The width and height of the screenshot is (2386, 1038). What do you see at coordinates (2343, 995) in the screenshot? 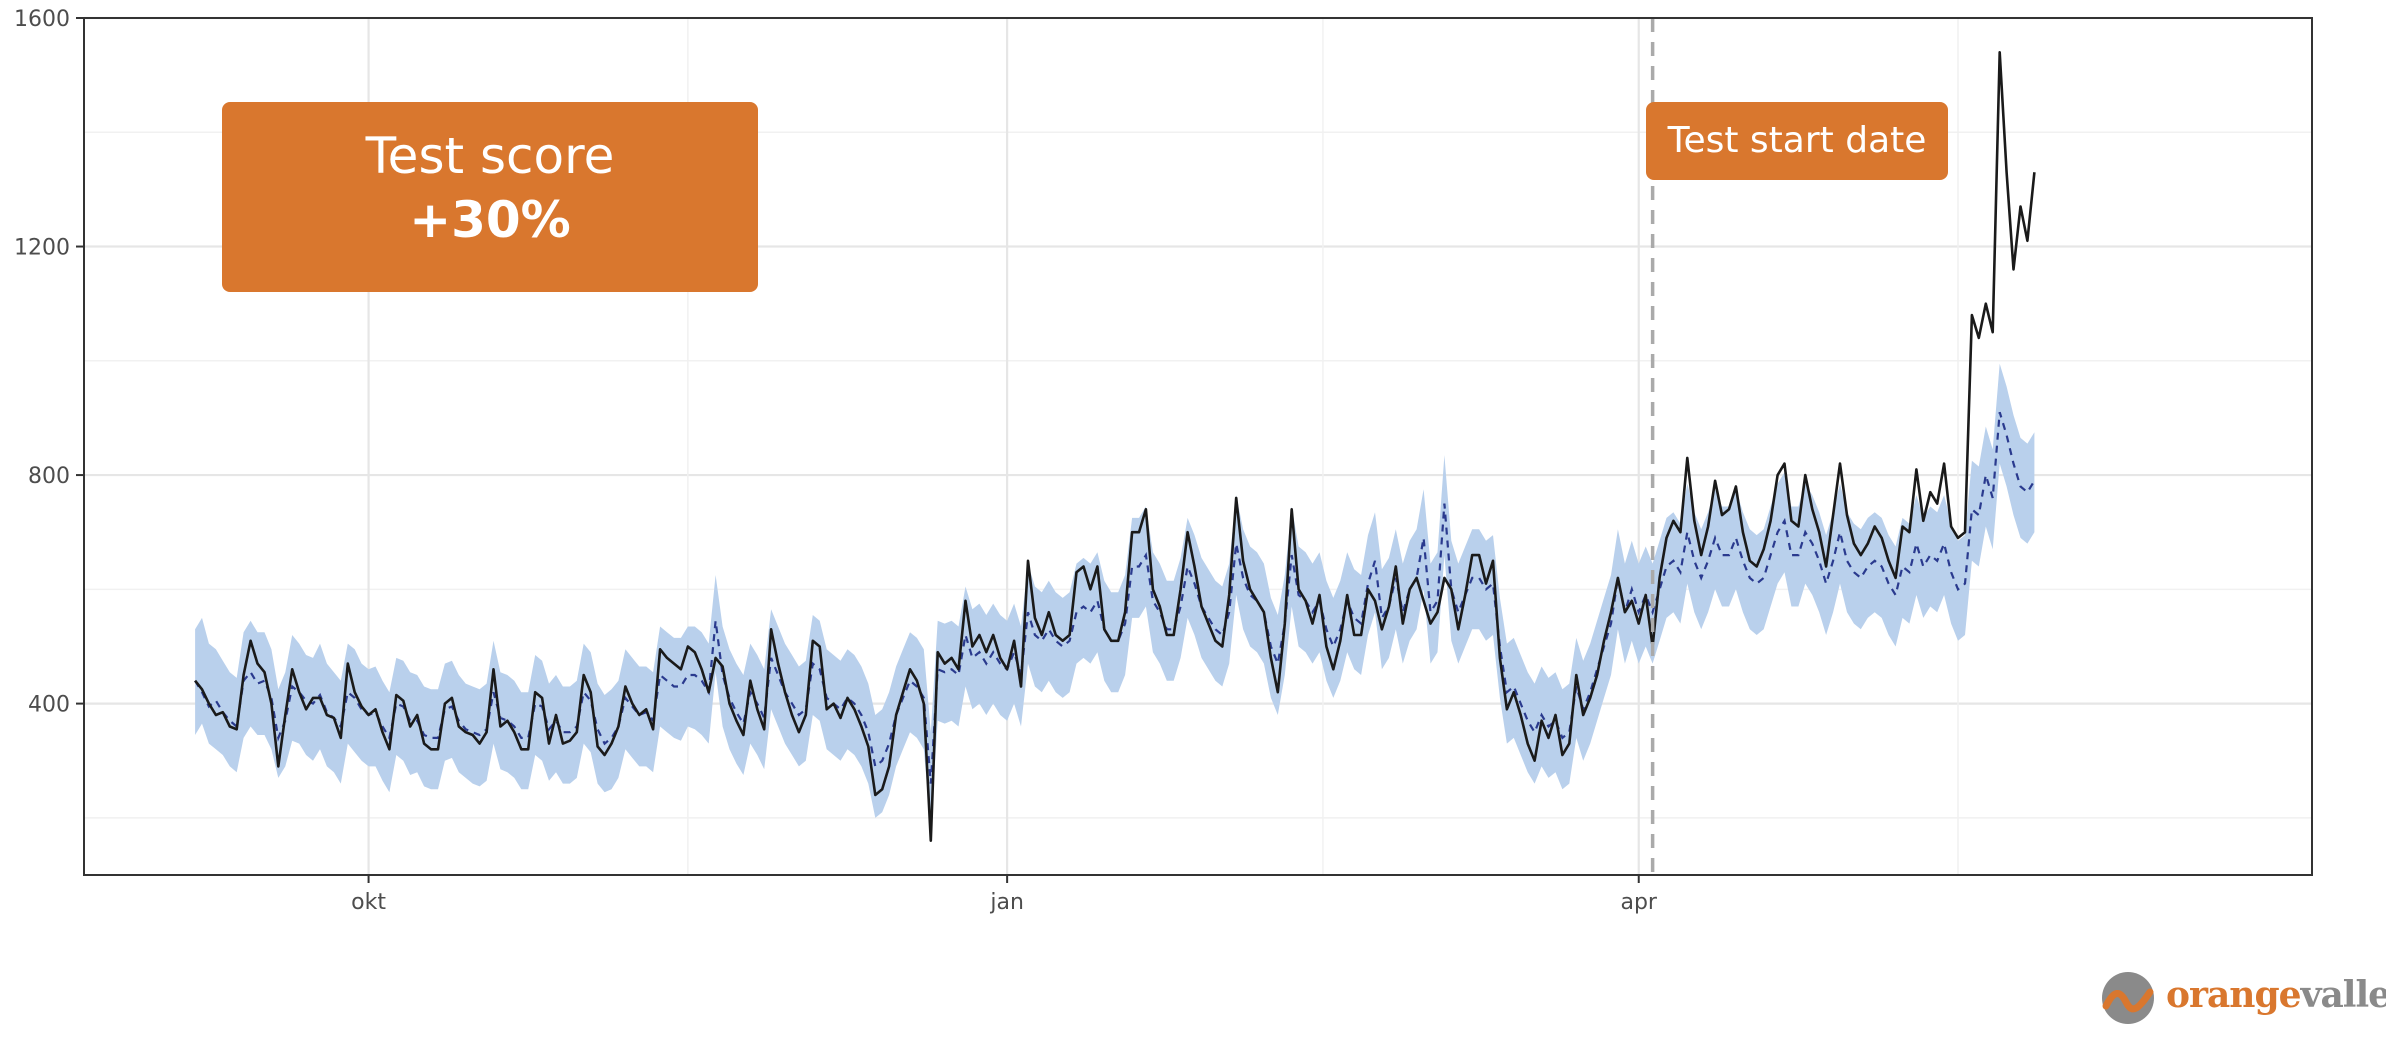
I see `logo-text-valley: valley` at bounding box center [2343, 995].